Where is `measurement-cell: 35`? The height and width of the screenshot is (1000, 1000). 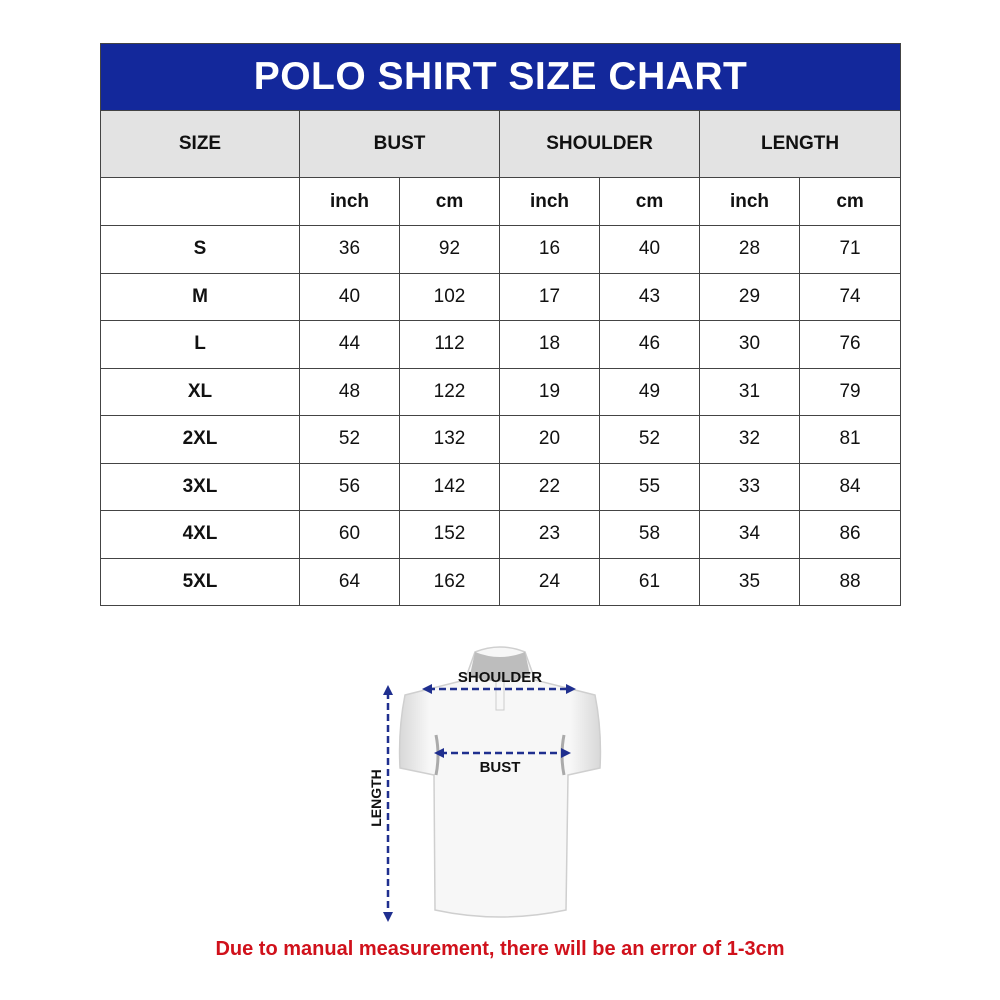
measurement-cell: 35 is located at coordinates (749, 581).